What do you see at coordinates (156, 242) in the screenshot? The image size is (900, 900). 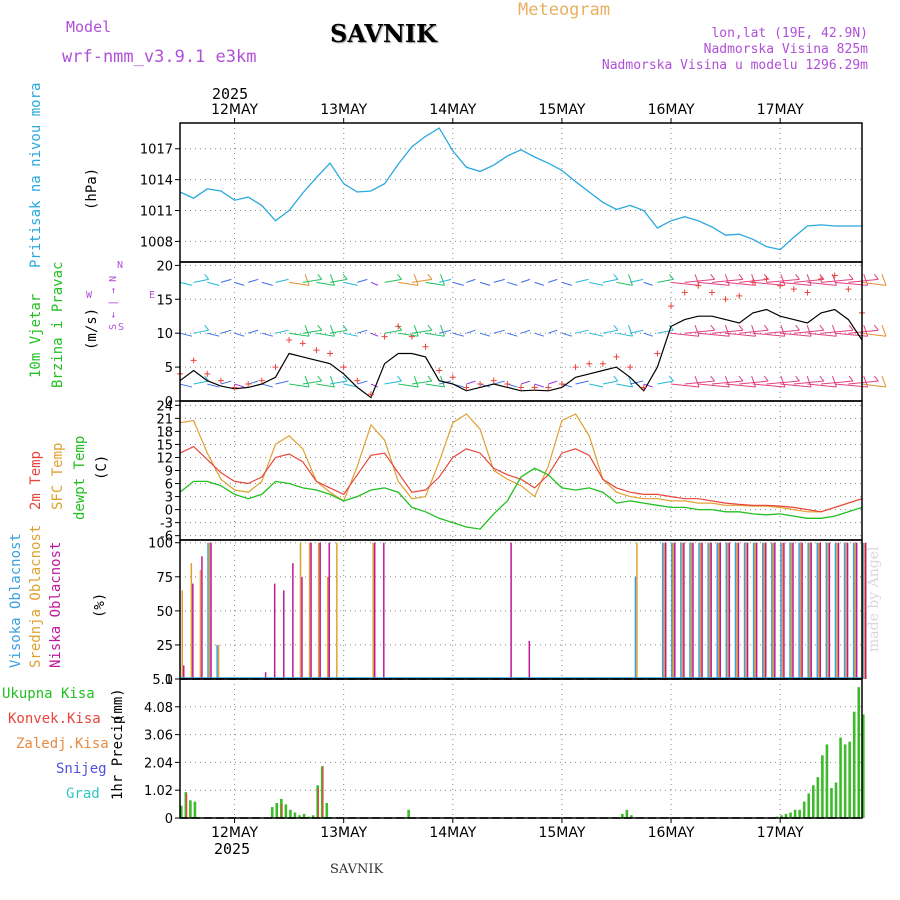 I see `ytick-label-pressure-3: 1008` at bounding box center [156, 242].